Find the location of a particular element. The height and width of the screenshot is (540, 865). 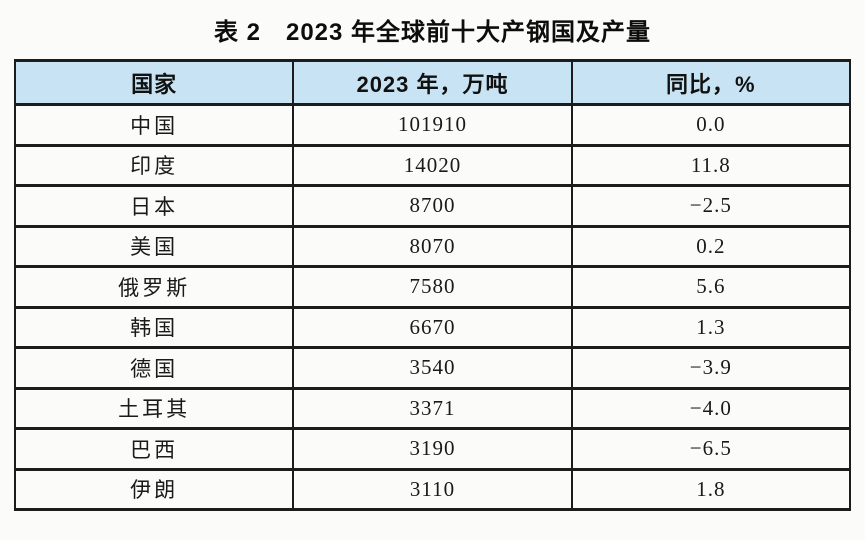

table-row: 美国 8070 0.2 is located at coordinates (432, 246).